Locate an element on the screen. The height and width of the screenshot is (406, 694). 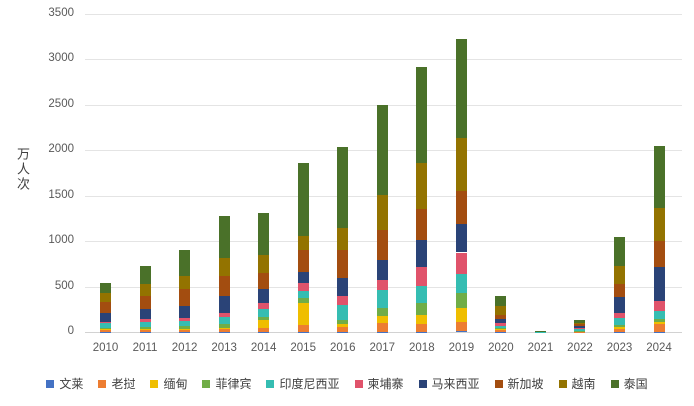
legend-item-印度尼西亚: 印度尼西亚 is located at coordinates (303, 383).